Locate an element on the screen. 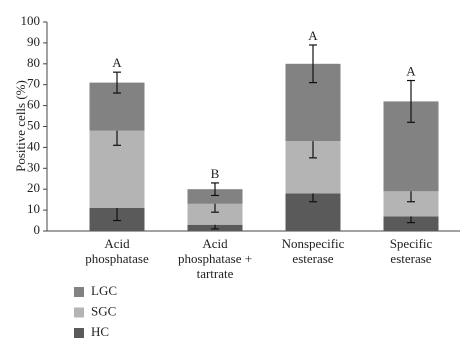 This screenshot has width=474, height=353. y-tick-label: 100 is located at coordinates (31, 20).